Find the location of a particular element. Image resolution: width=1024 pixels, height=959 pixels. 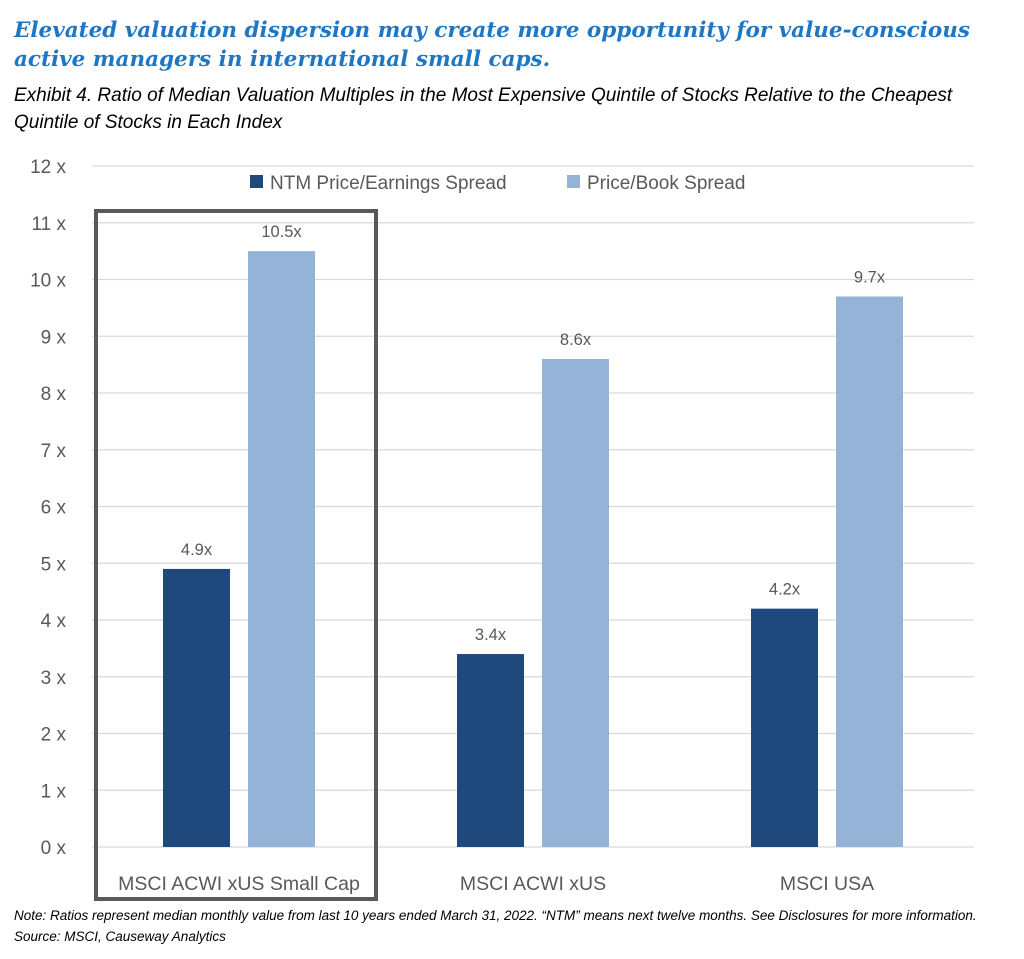

y-tick-label: 4 x is located at coordinates (54, 621).